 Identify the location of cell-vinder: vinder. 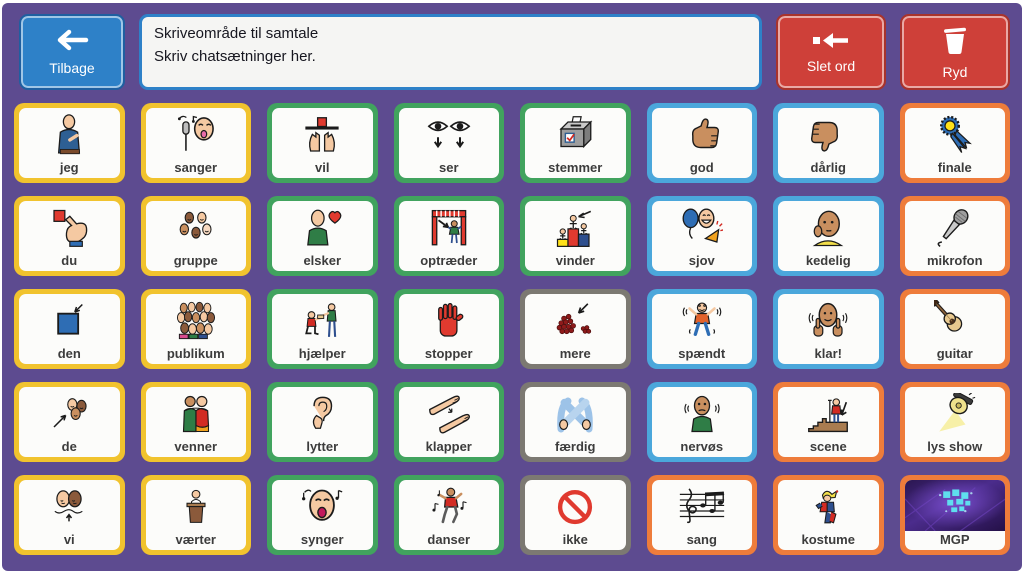
(575, 236).